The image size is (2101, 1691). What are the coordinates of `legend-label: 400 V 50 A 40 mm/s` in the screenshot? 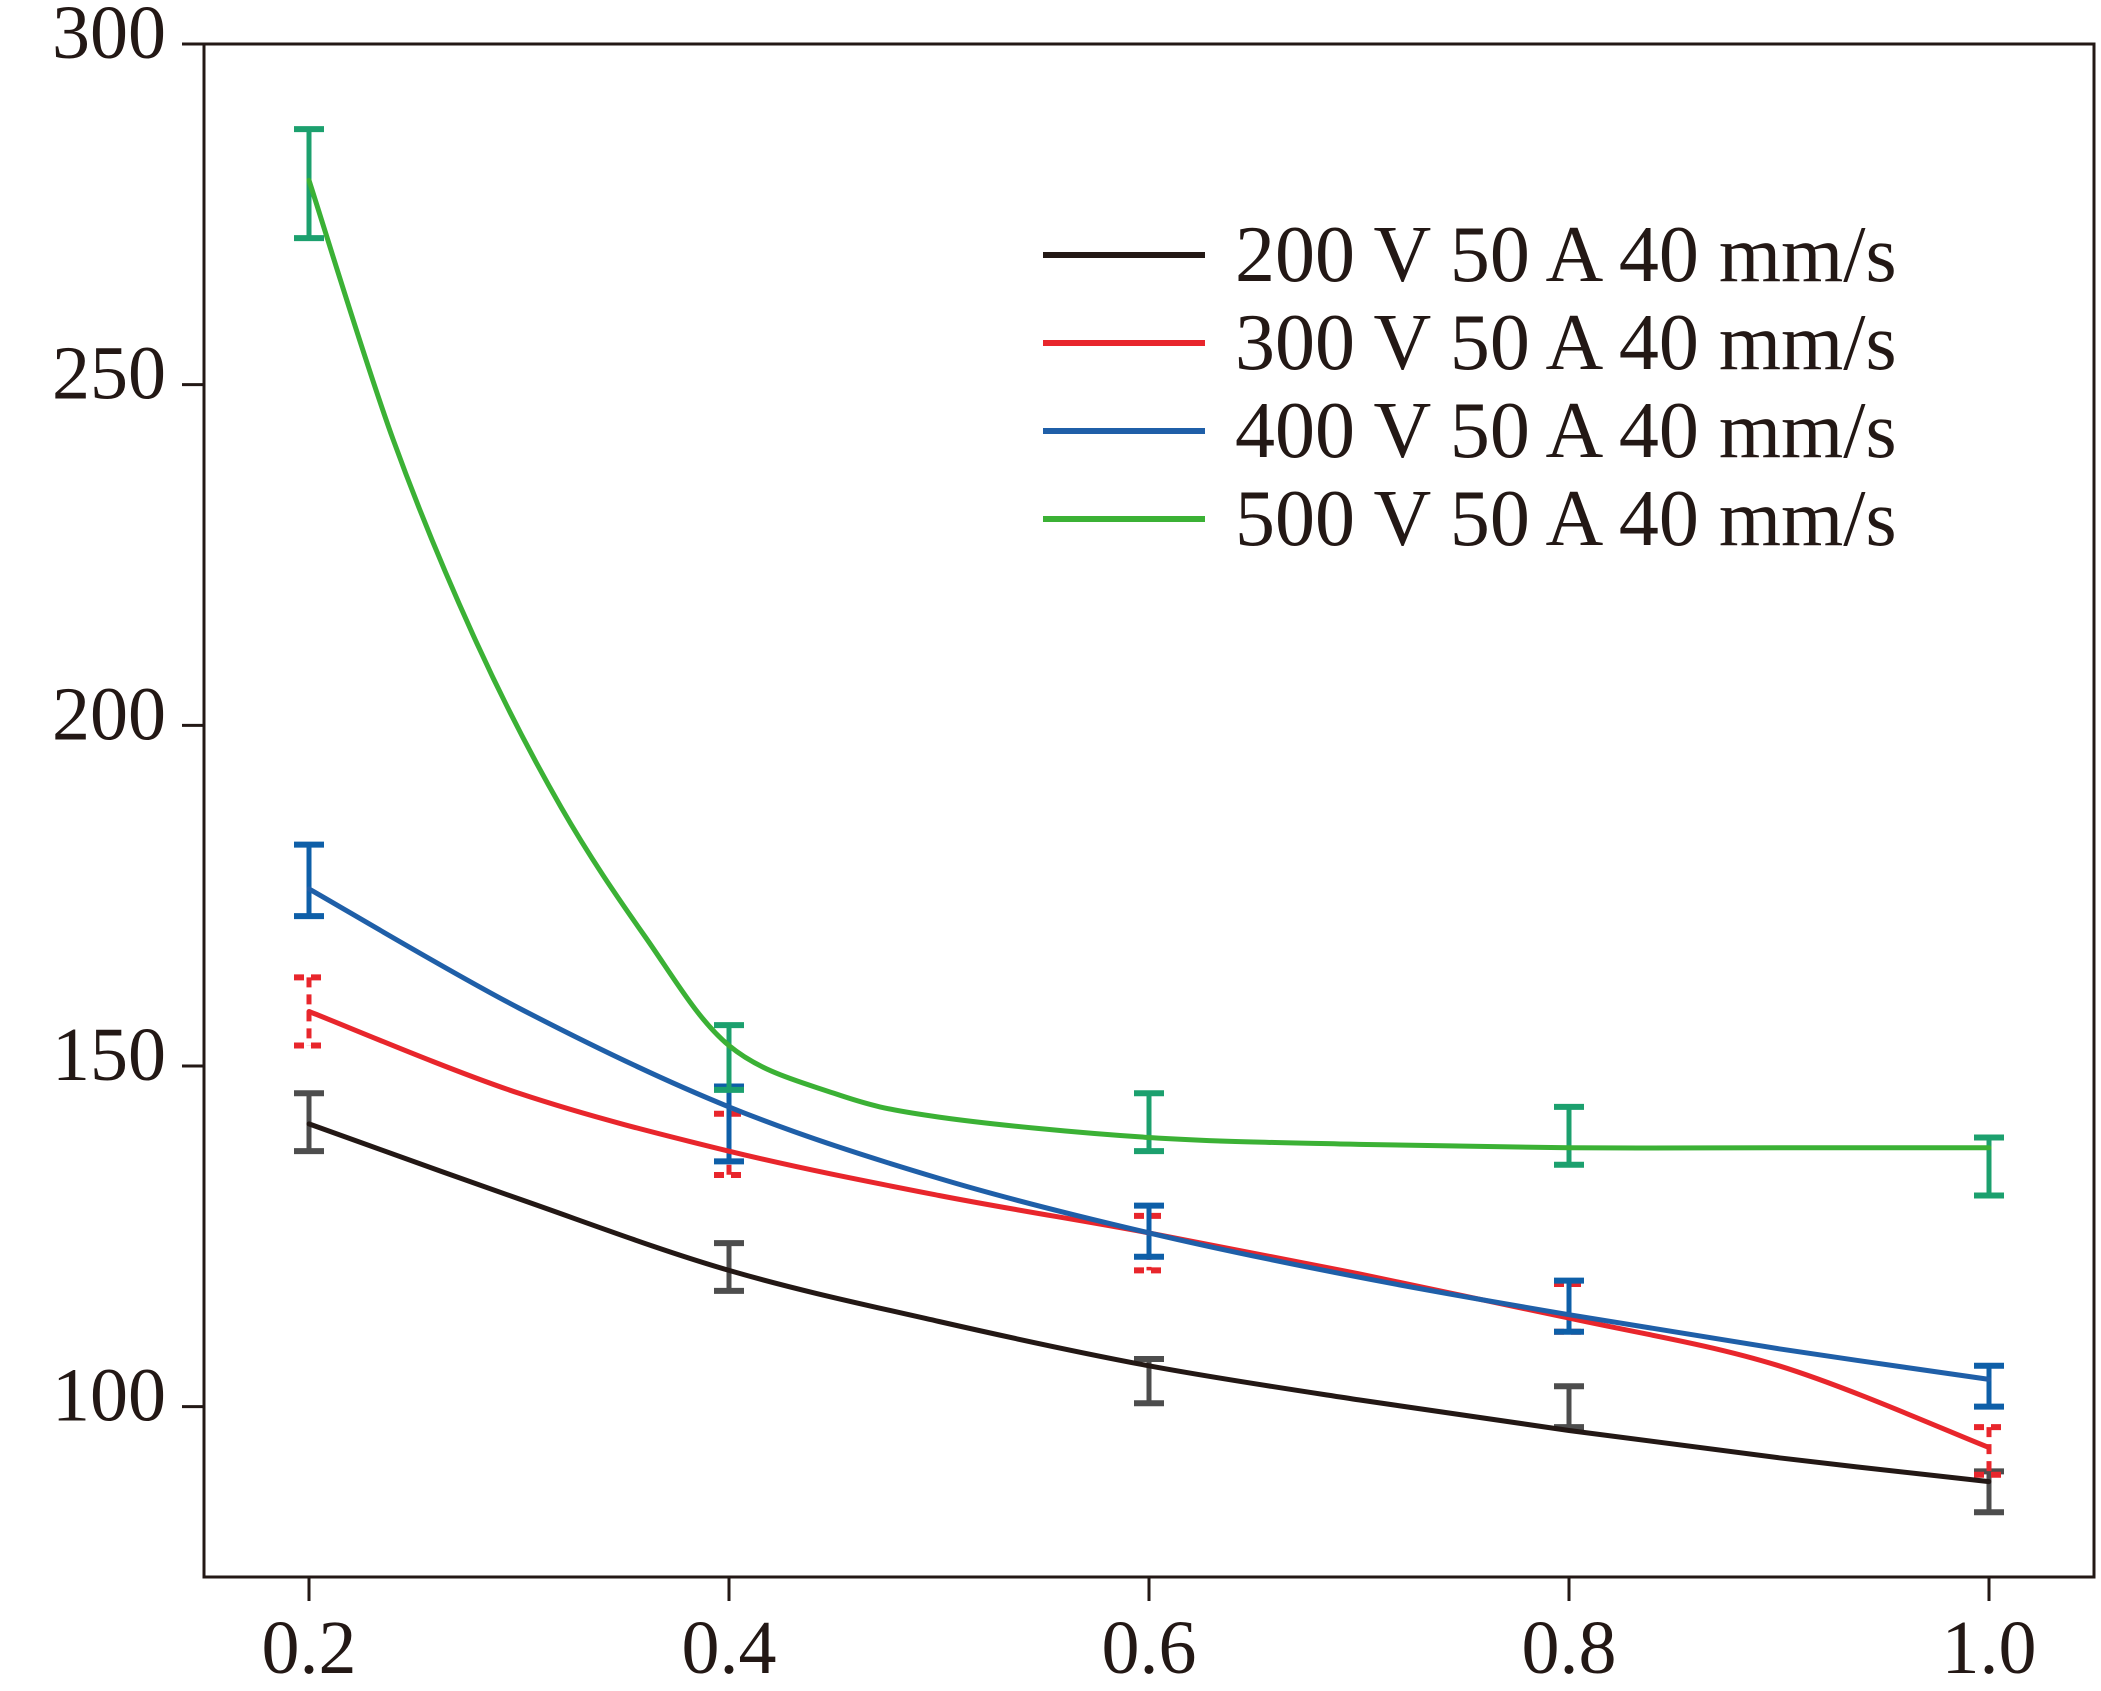 It's located at (1566, 431).